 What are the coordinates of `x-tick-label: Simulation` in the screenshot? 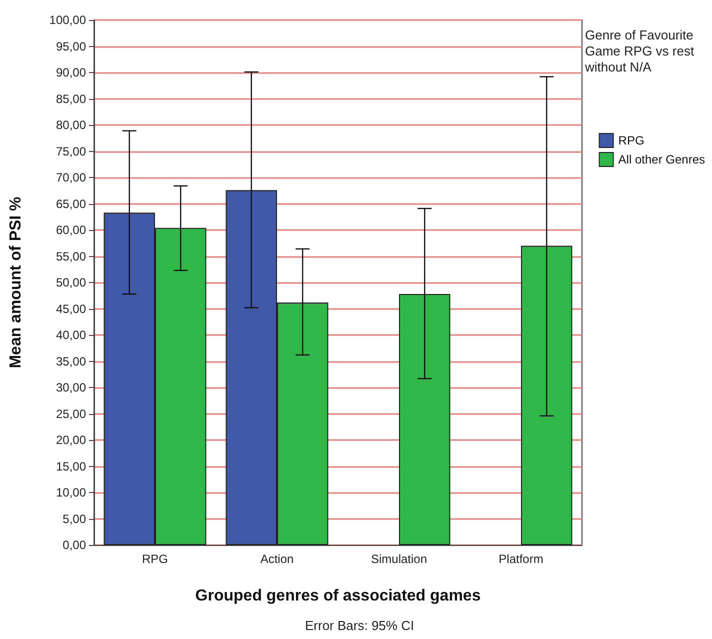 It's located at (399, 559).